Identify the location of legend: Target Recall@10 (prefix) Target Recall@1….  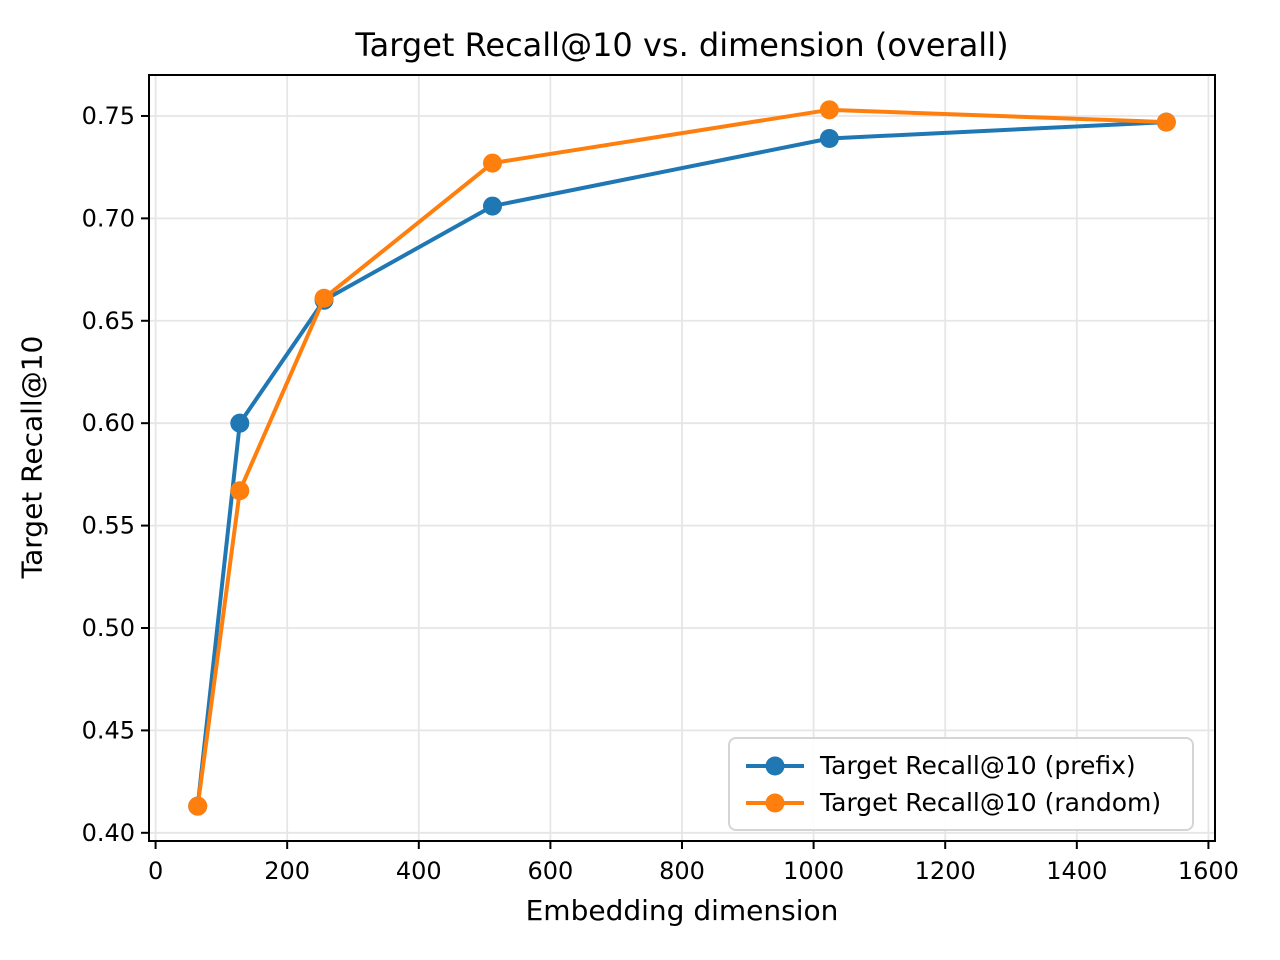
(961, 784).